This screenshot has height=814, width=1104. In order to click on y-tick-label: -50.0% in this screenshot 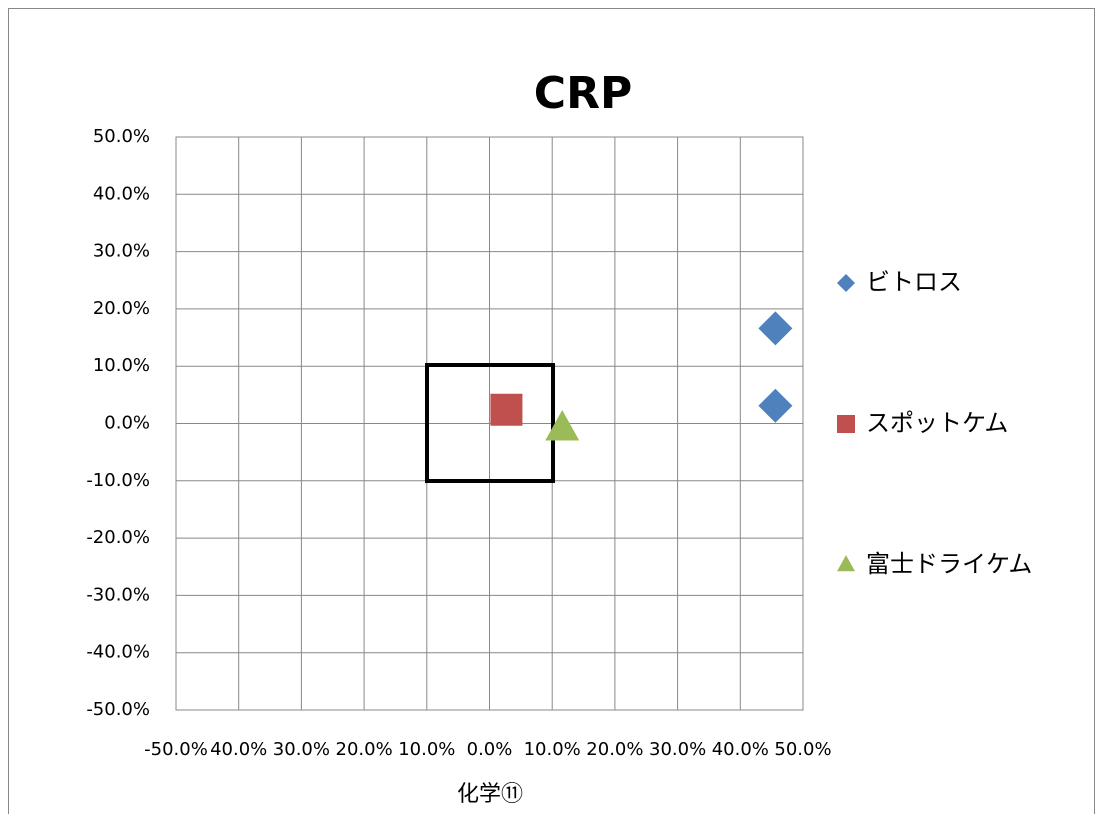, I will do `click(118, 709)`.